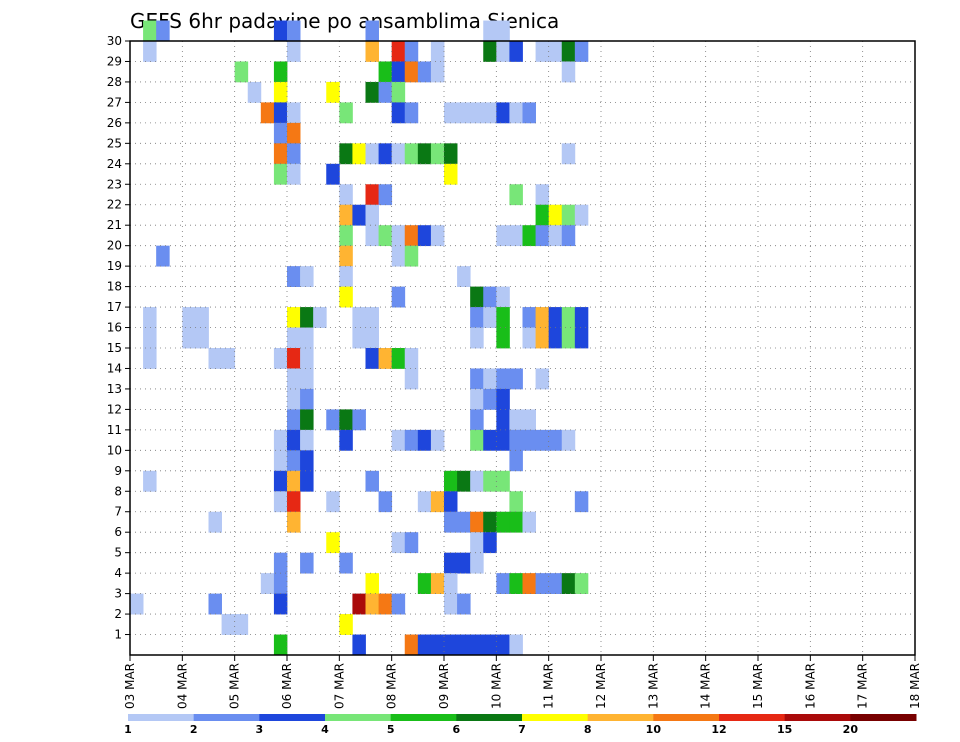 This screenshot has width=960, height=742. Describe the element at coordinates (114, 287) in the screenshot. I see `y-tick-label: 18` at that location.